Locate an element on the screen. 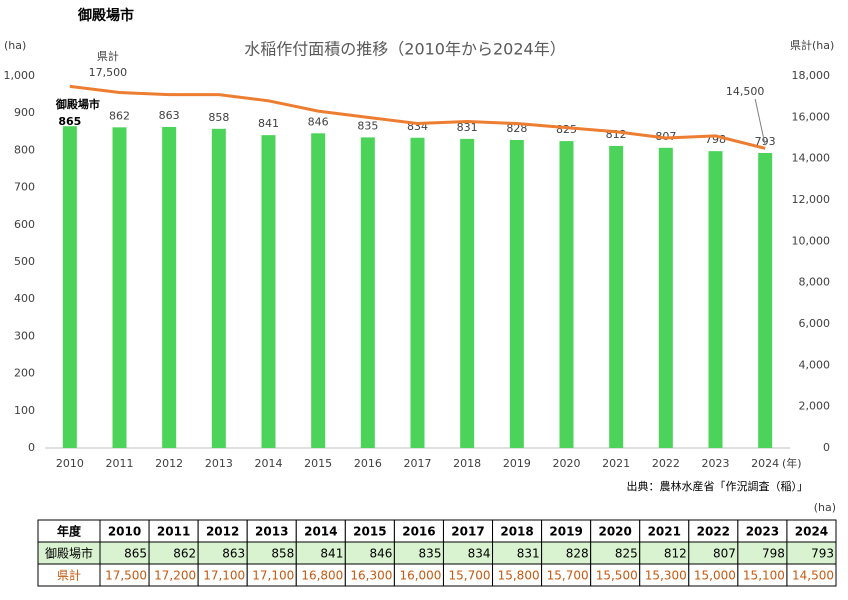 The image size is (848, 600). x-tick-label: 2024 is located at coordinates (765, 463).